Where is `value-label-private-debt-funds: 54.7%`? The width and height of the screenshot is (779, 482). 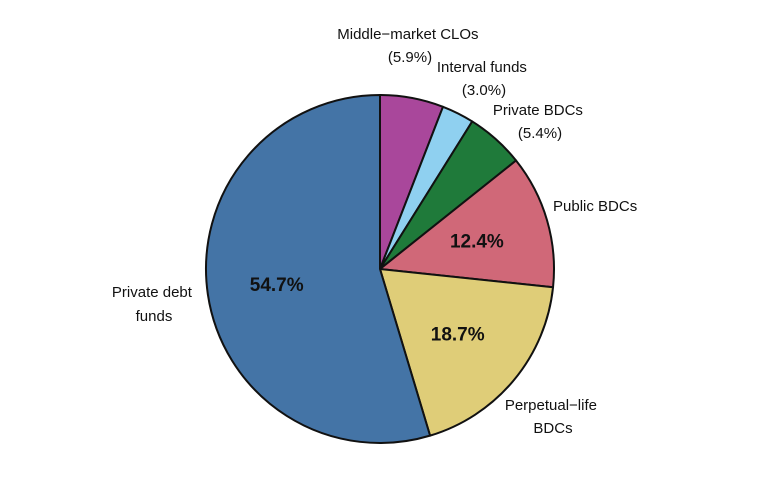 value-label-private-debt-funds: 54.7% is located at coordinates (277, 285).